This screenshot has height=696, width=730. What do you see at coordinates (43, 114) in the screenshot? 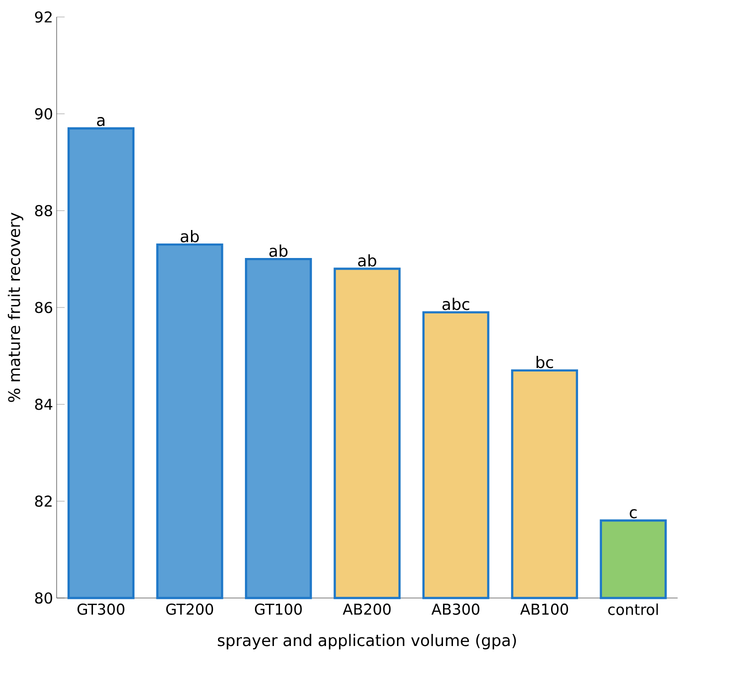
I see `y-tick-label: 90` at bounding box center [43, 114].